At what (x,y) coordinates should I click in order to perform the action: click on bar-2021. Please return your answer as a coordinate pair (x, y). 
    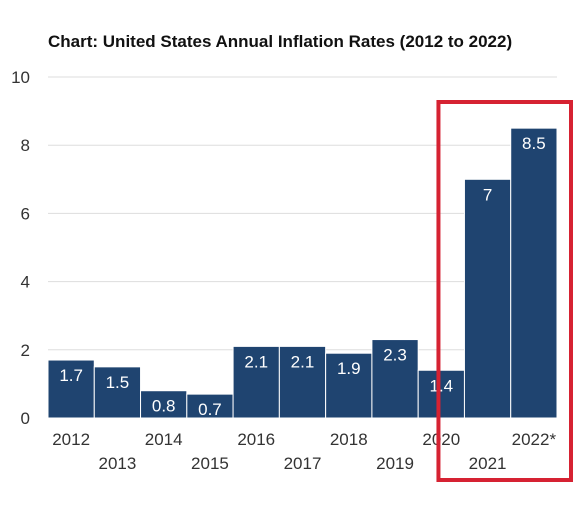
    Looking at the image, I should click on (487, 298).